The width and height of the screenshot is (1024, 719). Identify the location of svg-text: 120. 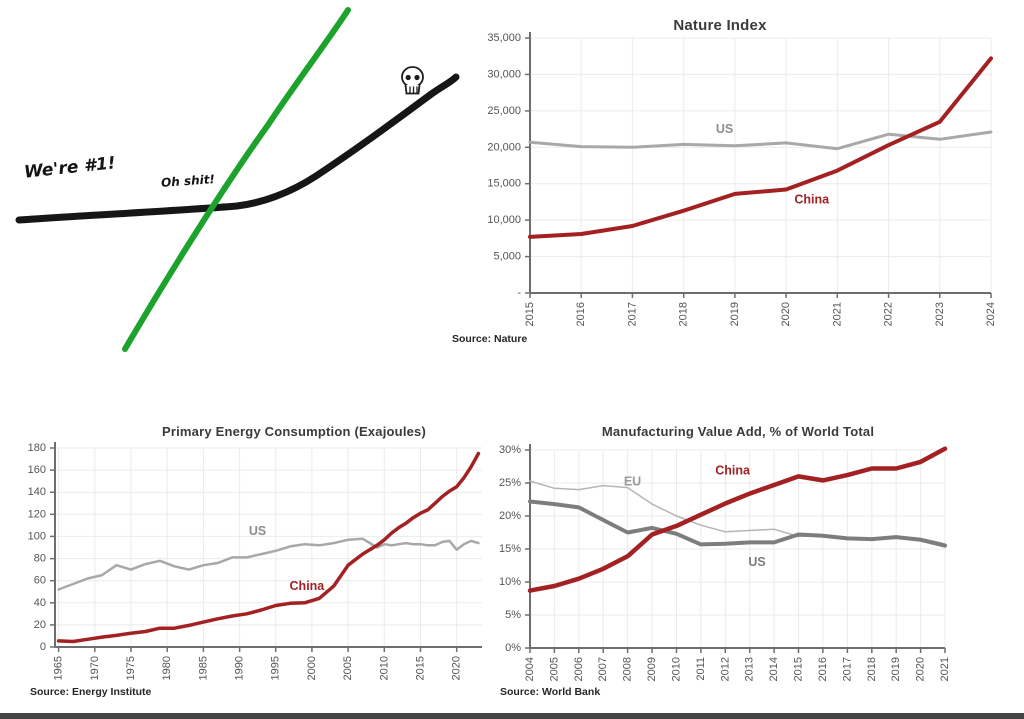
(37, 514).